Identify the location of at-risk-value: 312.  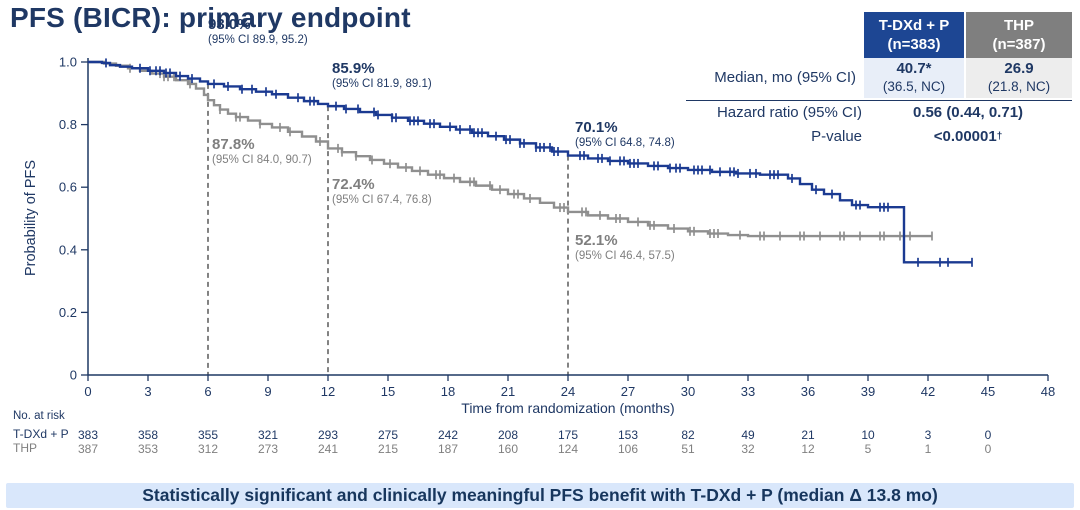
(208, 449).